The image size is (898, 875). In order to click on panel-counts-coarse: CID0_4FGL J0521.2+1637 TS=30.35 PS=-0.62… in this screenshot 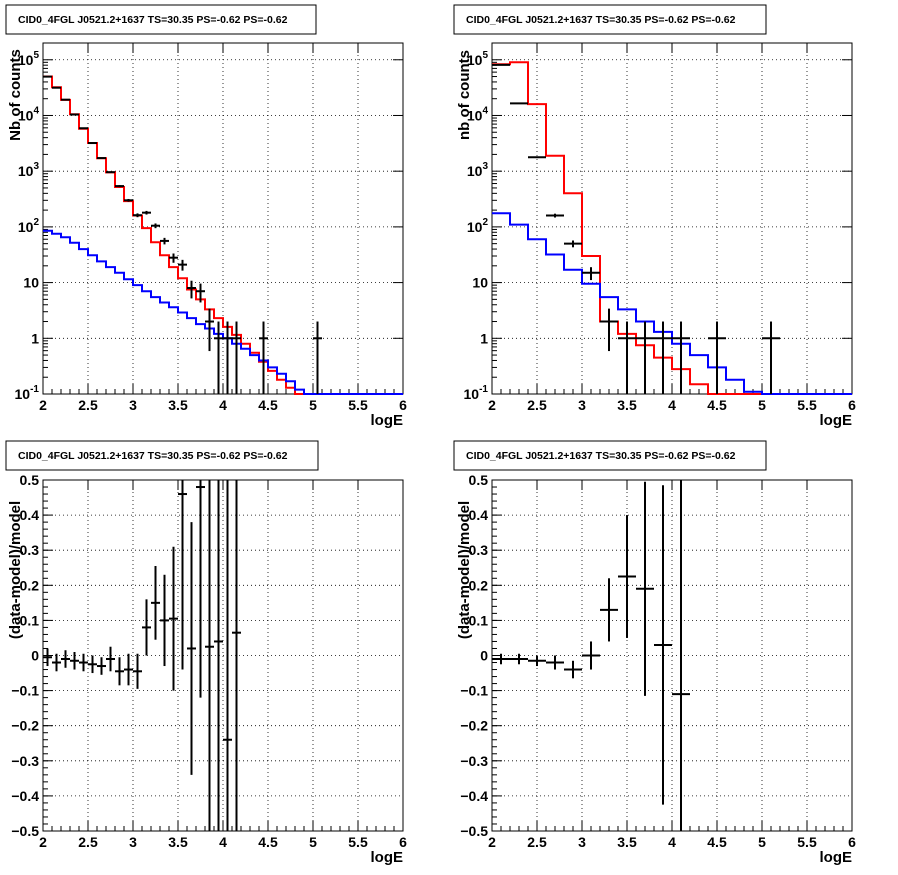, I will do `click(610, 19)`.